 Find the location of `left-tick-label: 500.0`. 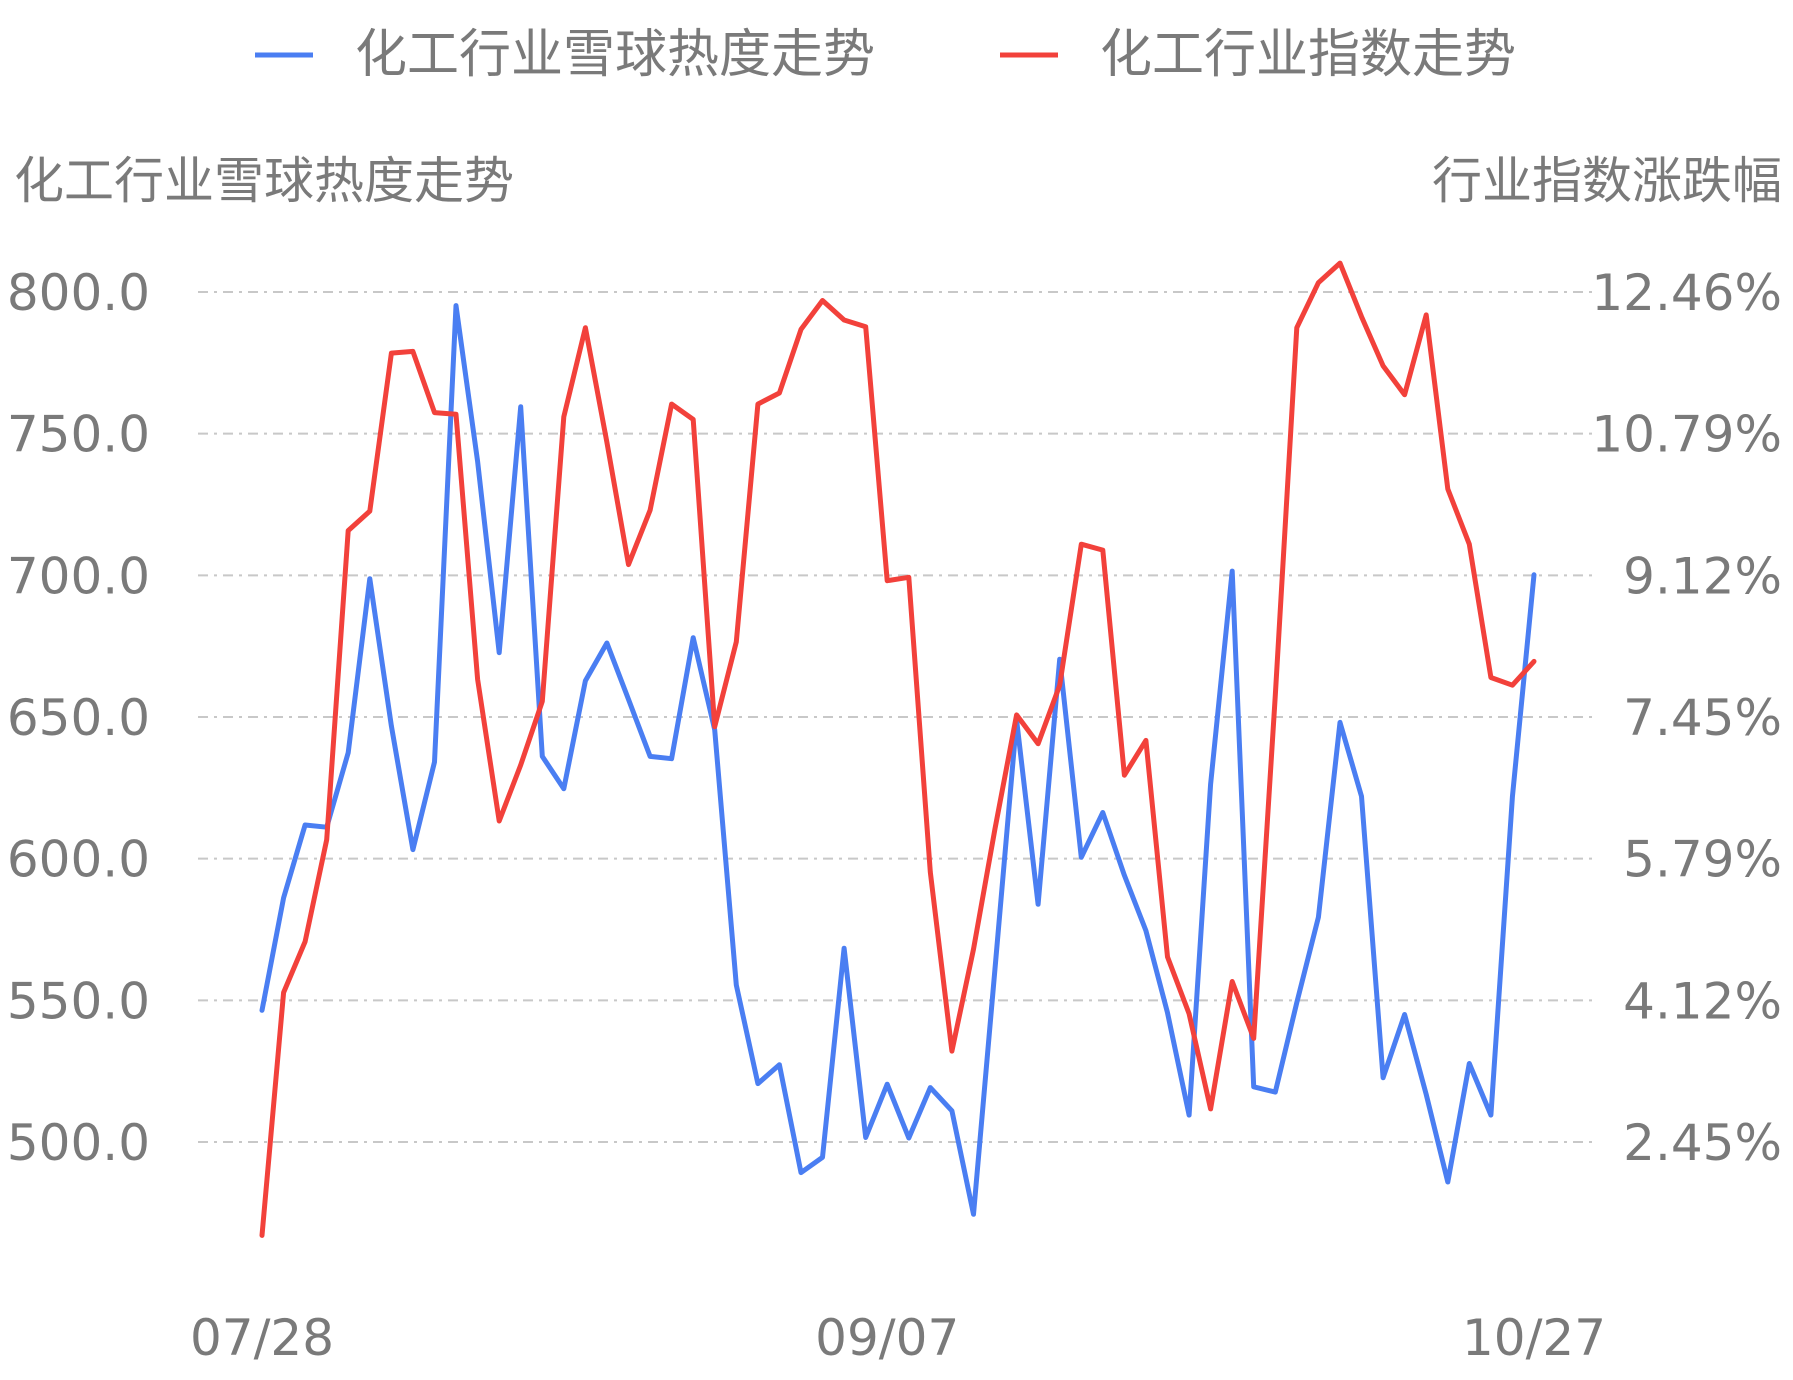

left-tick-label: 500.0 is located at coordinates (78, 1143).